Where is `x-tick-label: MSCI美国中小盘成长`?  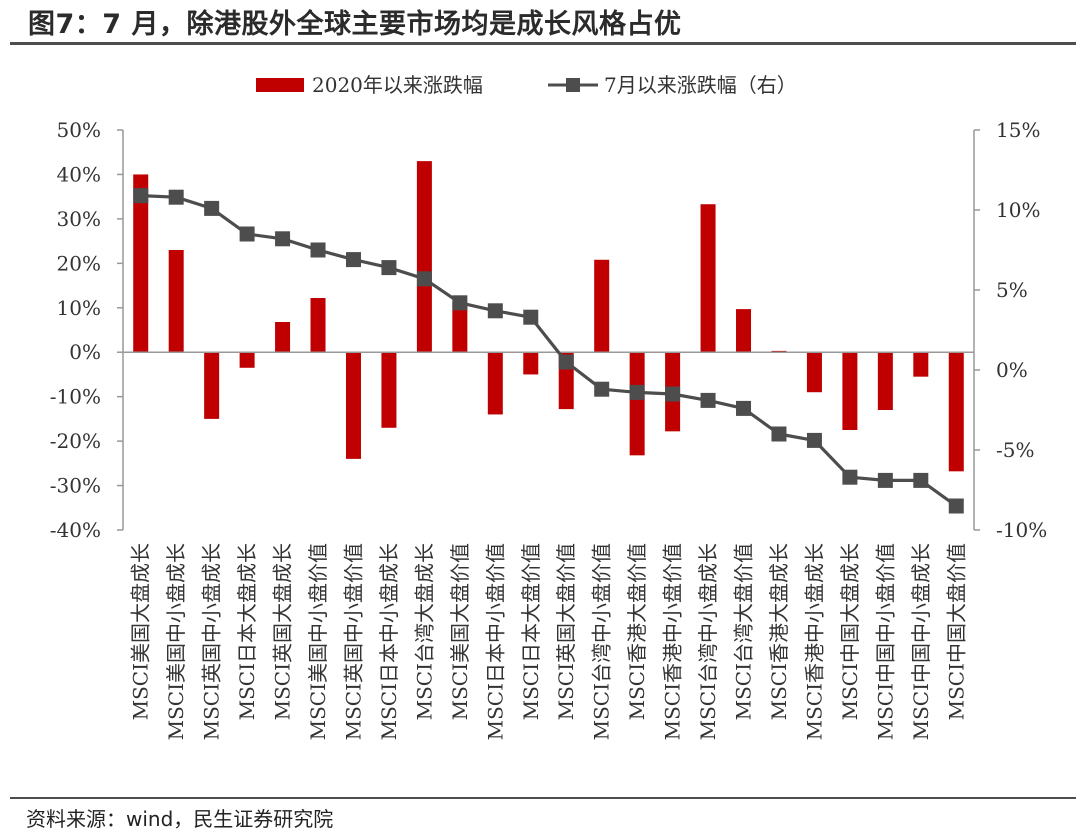 x-tick-label: MSCI美国中小盘成长 is located at coordinates (176, 641).